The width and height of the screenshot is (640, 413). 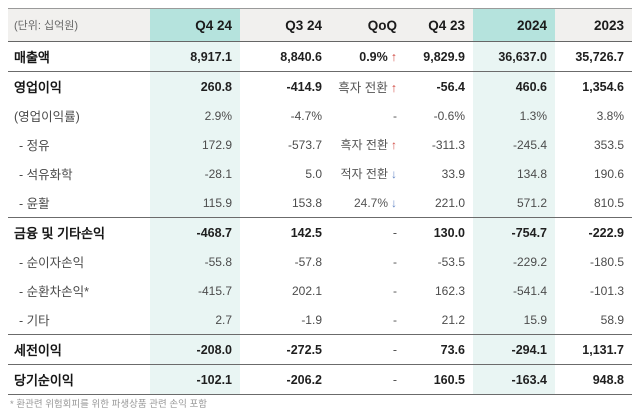 What do you see at coordinates (606, 261) in the screenshot?
I see `cell-2023: -180.5` at bounding box center [606, 261].